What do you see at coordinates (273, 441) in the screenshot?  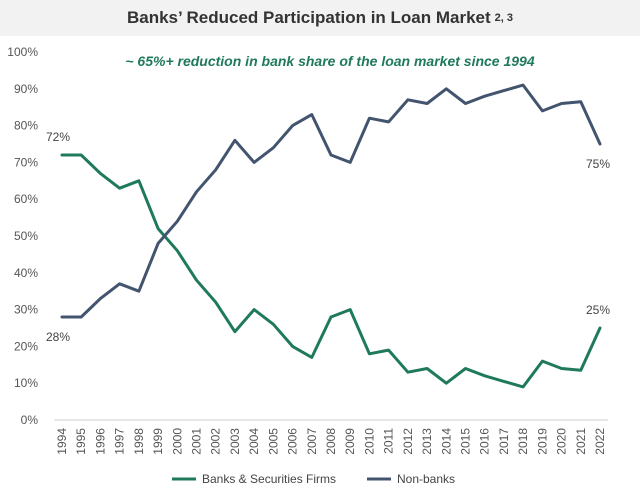 I see `x-tick-label: 2005` at bounding box center [273, 441].